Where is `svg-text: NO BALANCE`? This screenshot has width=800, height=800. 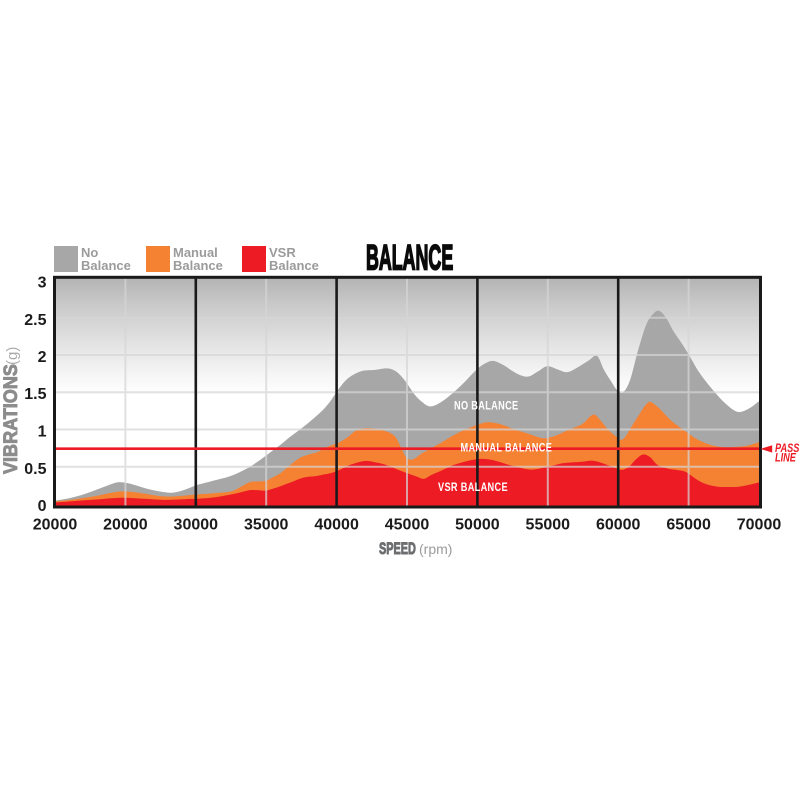 svg-text: NO BALANCE is located at coordinates (486, 406).